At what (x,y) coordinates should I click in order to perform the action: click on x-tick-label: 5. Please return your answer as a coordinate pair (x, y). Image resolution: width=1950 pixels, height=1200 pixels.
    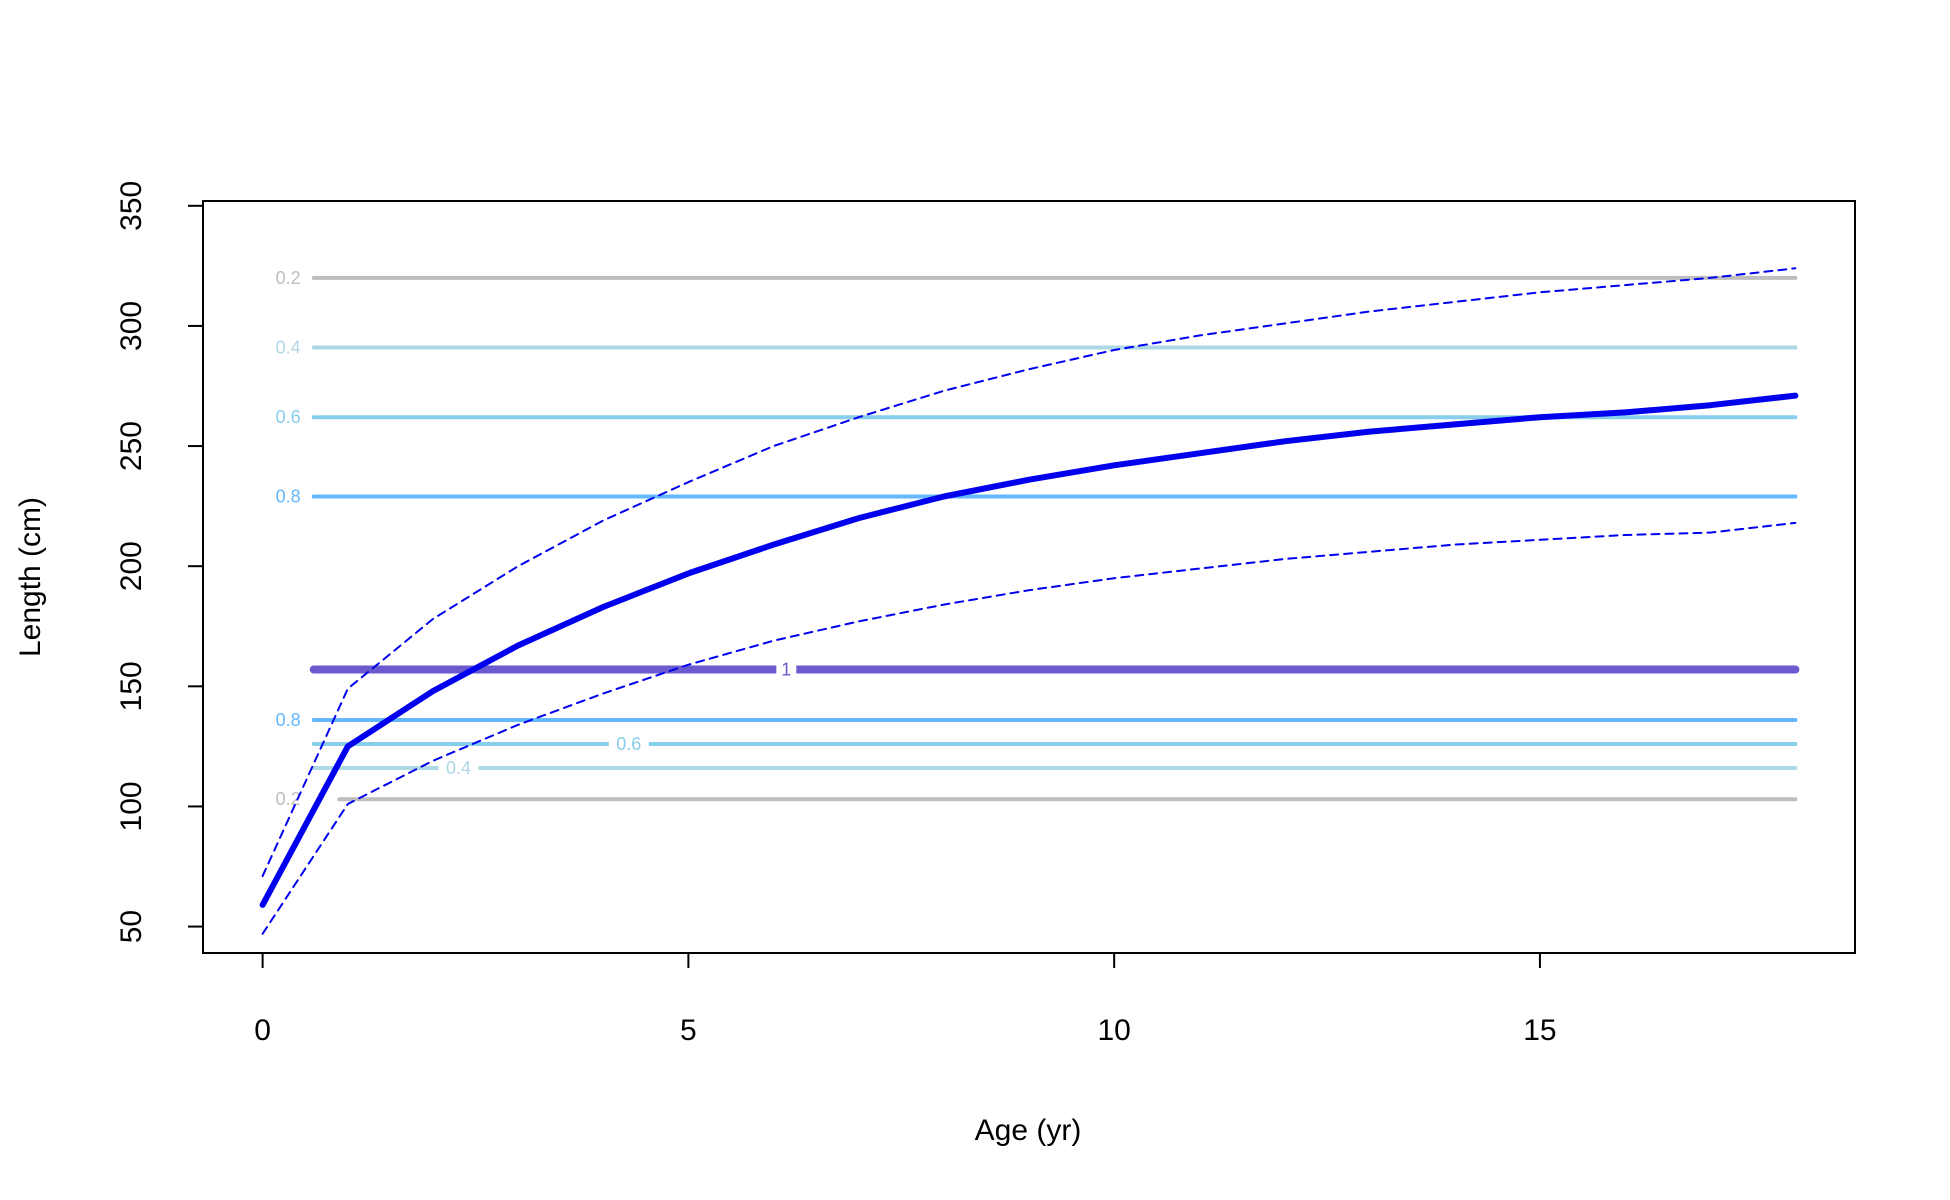
    Looking at the image, I should click on (688, 1030).